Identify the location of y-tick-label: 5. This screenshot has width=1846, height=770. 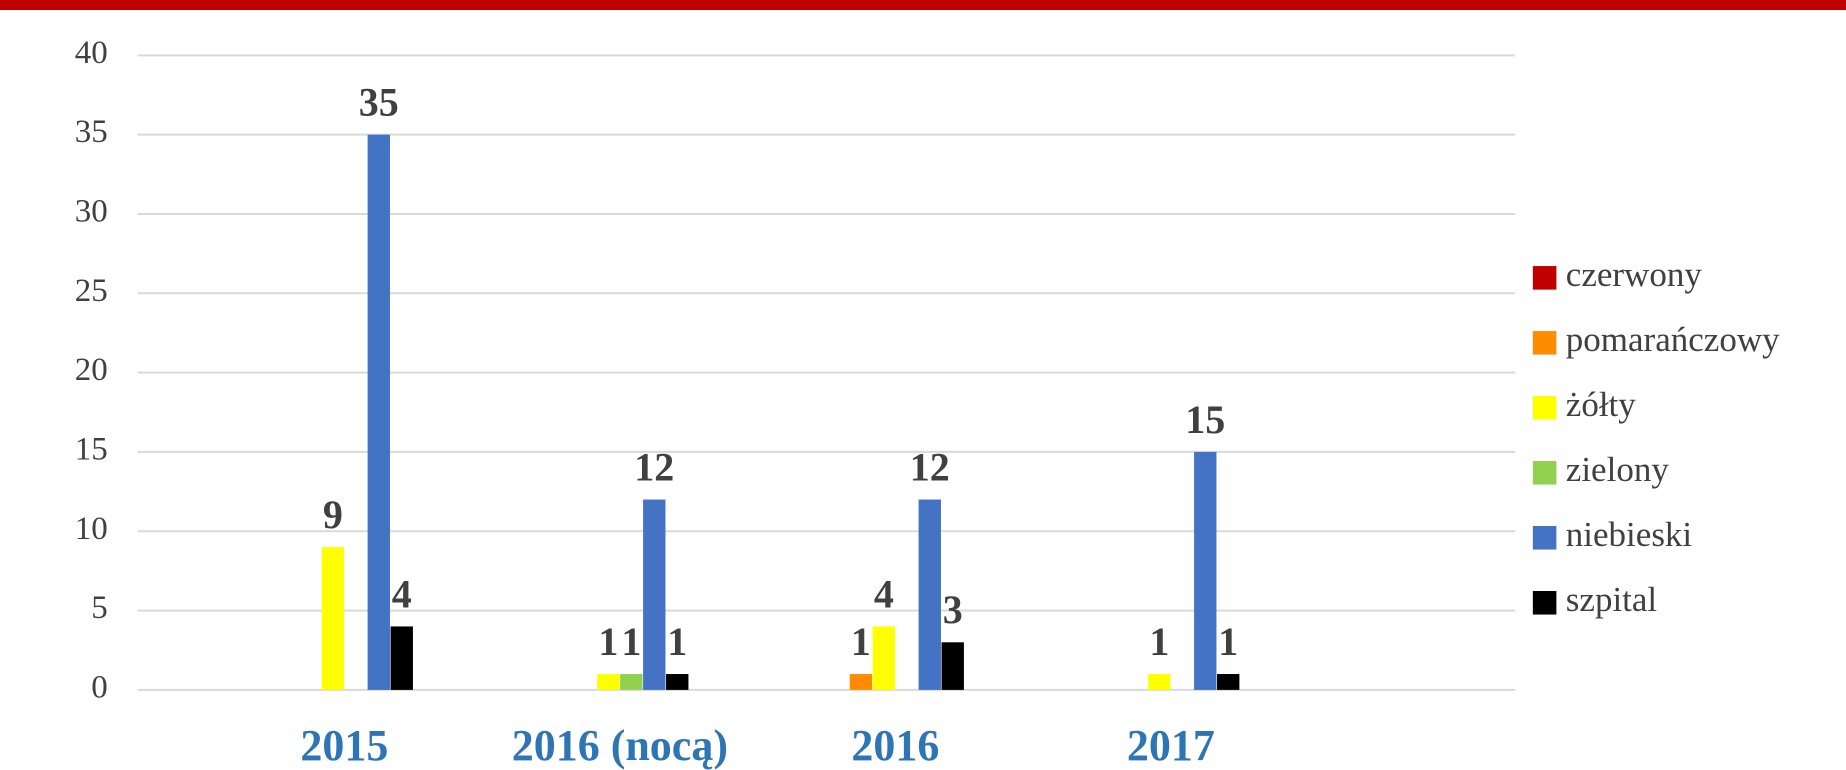
(99, 608).